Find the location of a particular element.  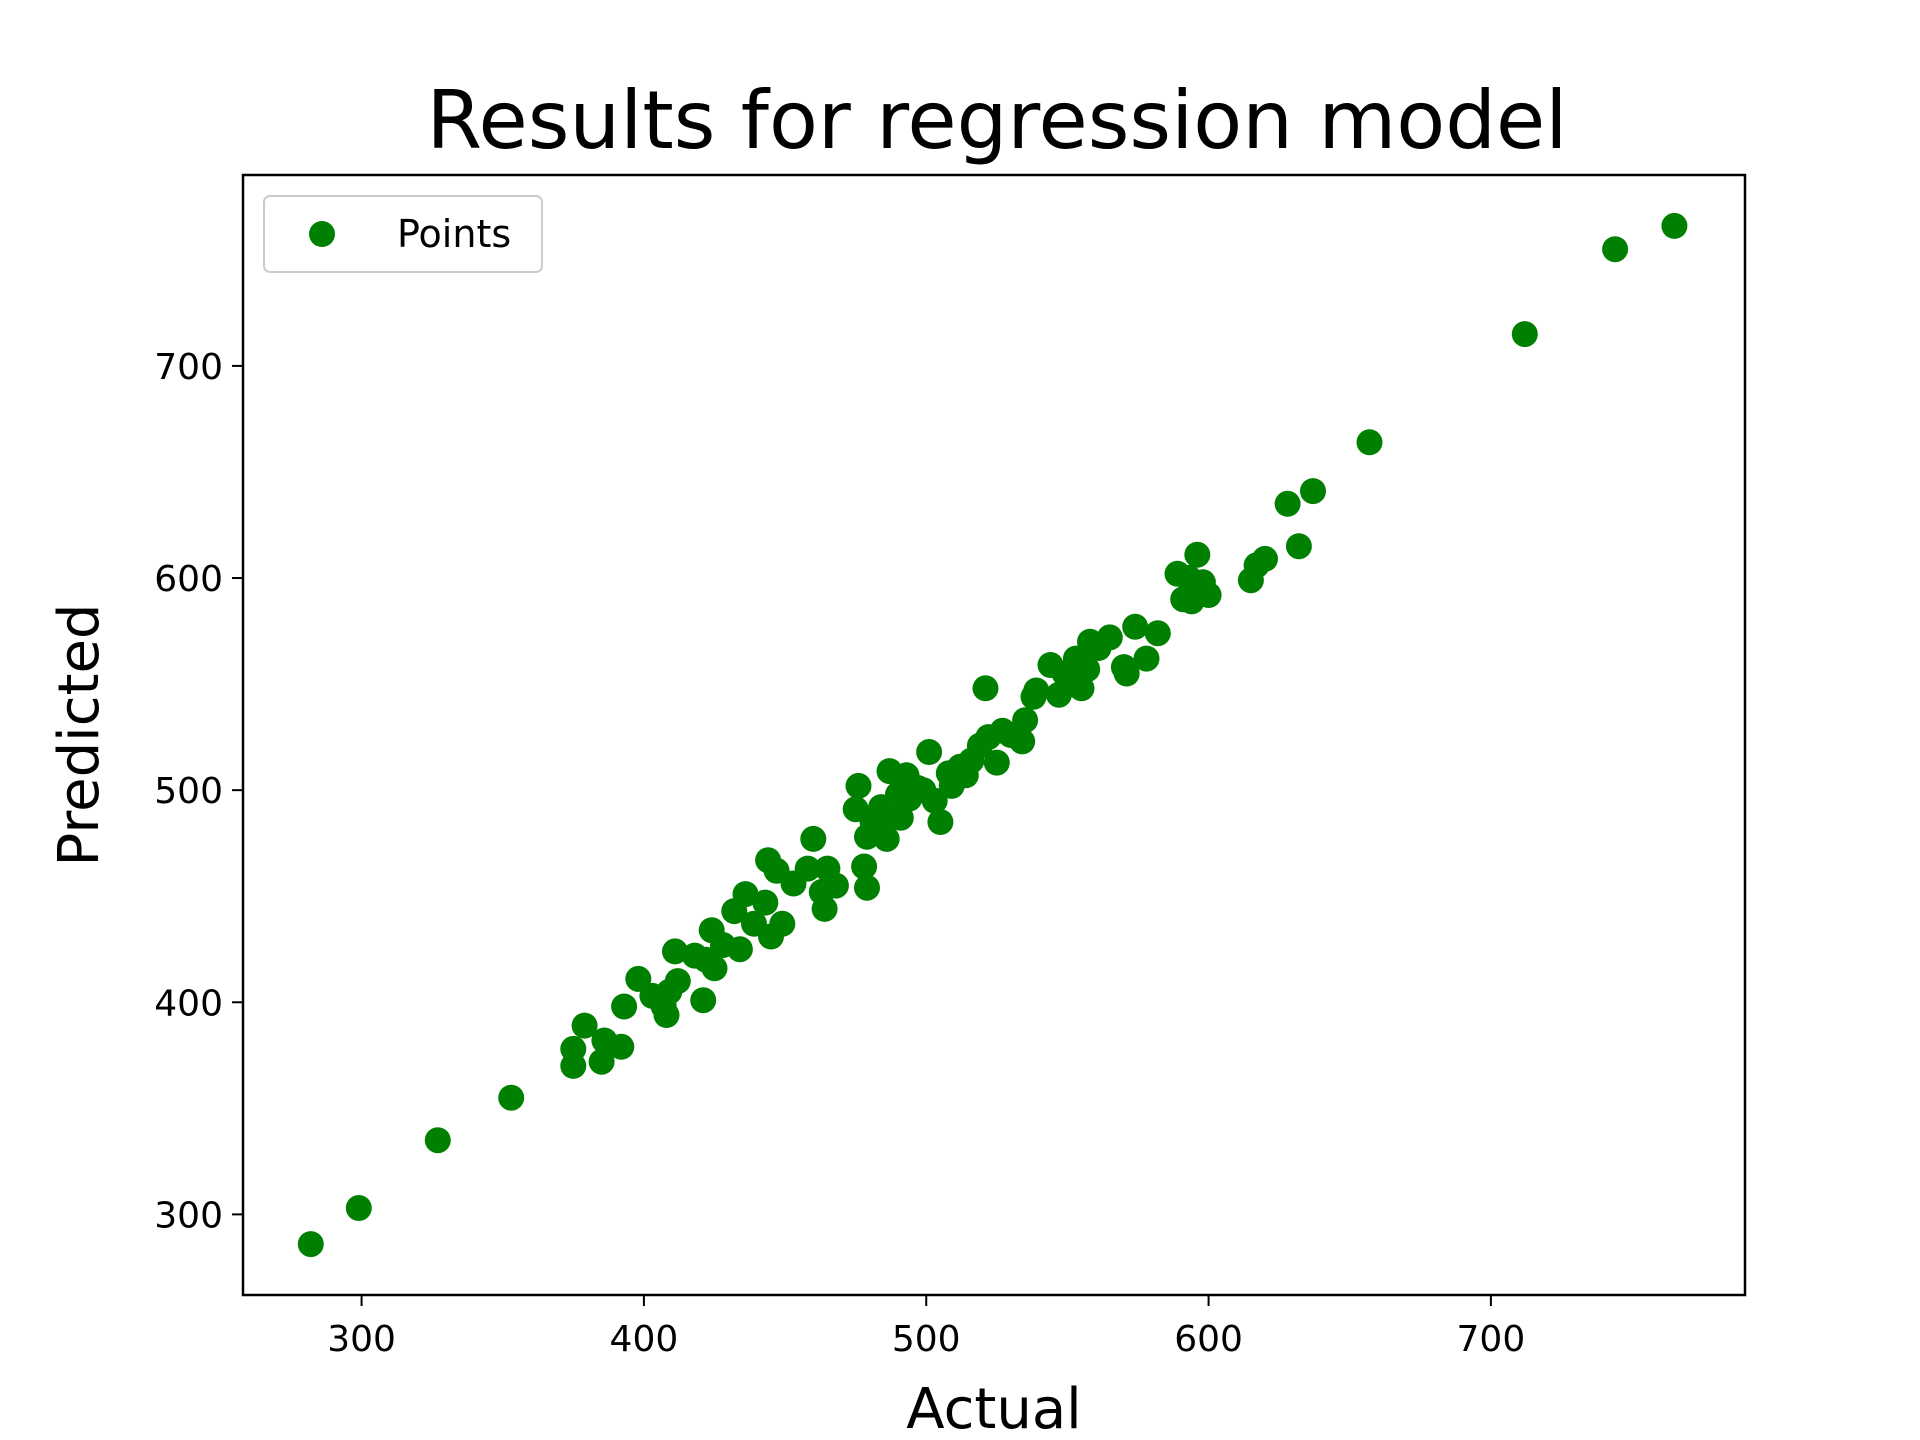

chart-title: Results for regression model is located at coordinates (997, 120).